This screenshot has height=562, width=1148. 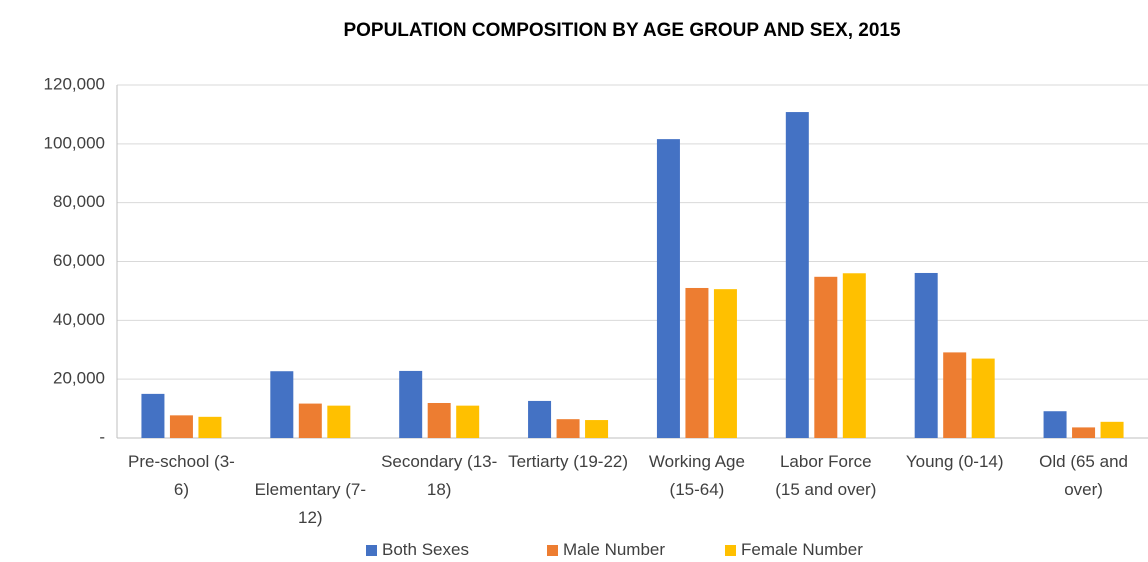 I want to click on legend-item: Both Sexes, so click(x=417, y=550).